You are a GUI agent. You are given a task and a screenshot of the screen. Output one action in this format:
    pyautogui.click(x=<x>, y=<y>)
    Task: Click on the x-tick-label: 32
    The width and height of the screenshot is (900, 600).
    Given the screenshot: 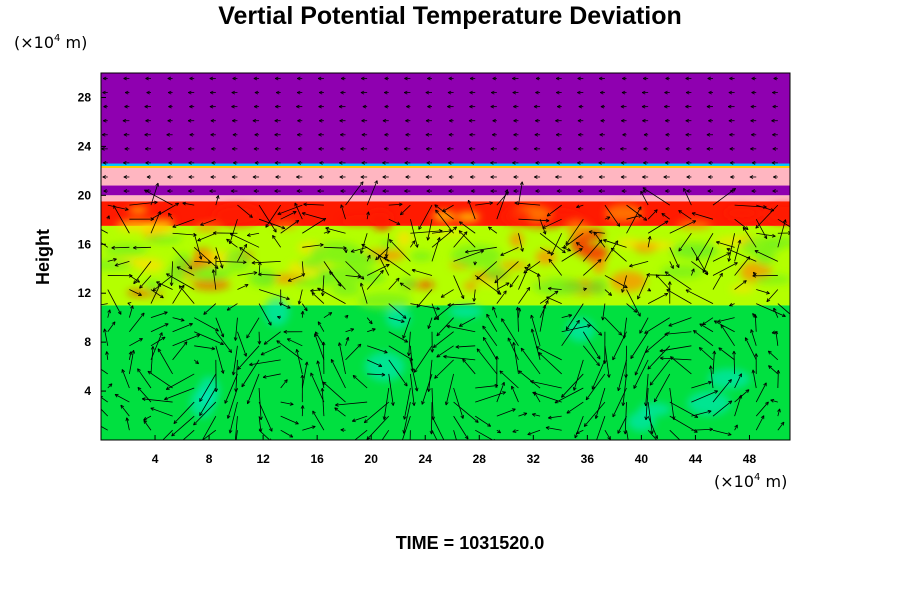 What is the action you would take?
    pyautogui.click(x=534, y=459)
    